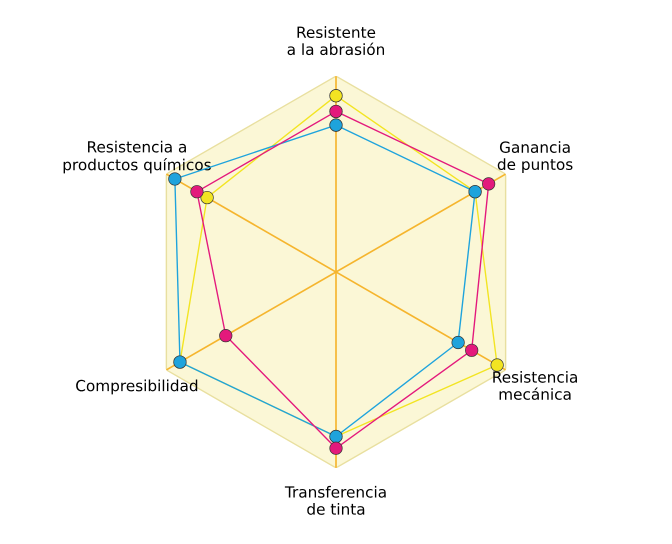  Describe the element at coordinates (137, 157) in the screenshot. I see `spoke-label: Resistencia a productos químicos` at that location.